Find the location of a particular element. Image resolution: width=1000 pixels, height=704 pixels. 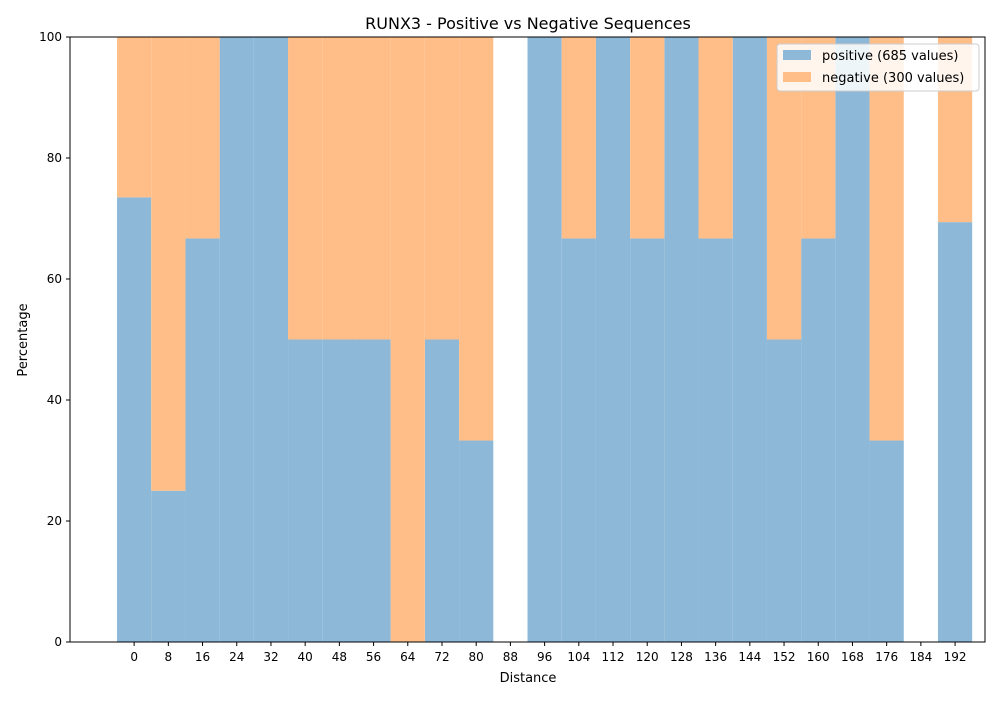

x-tick-label: 120 is located at coordinates (647, 657).